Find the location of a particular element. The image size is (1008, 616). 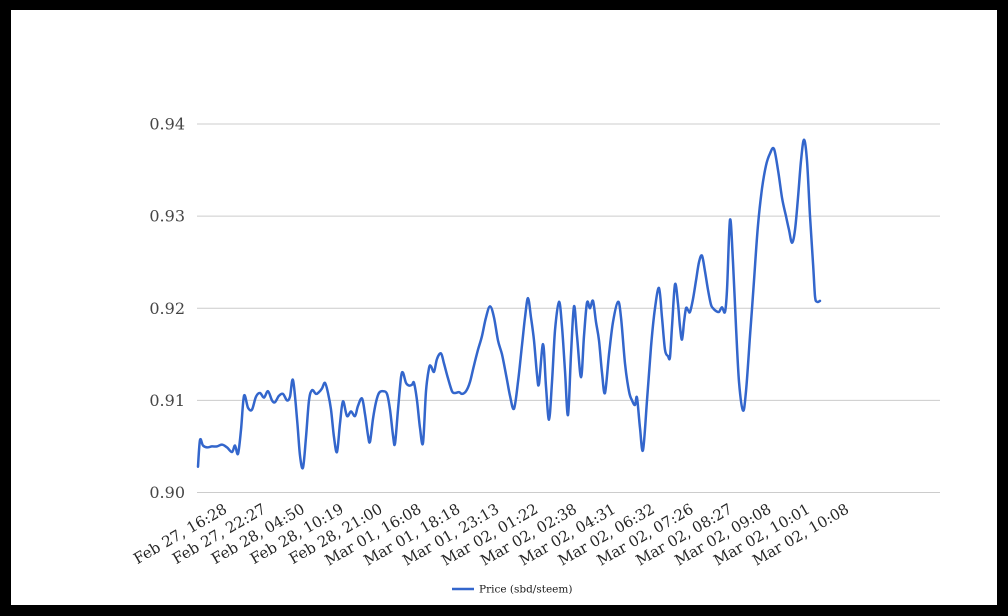

y-axis-labels: 0.90 0.91 0.92 0.93 0.94 is located at coordinates (167, 309).